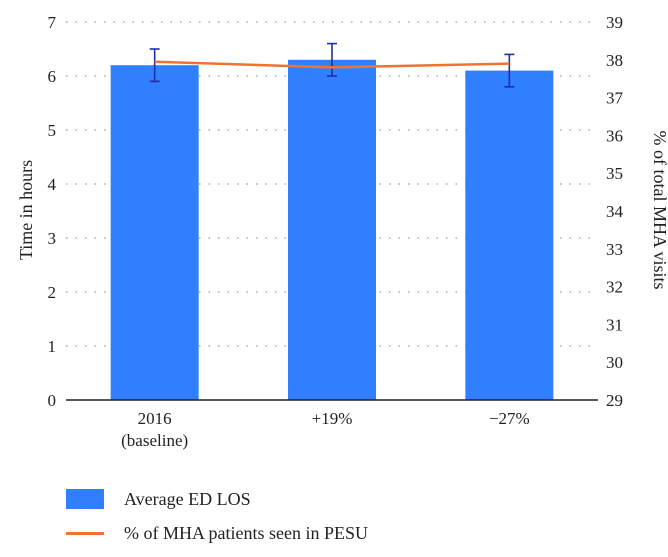 This screenshot has height=557, width=668. I want to click on y-tick-label: 4, so click(52, 184).